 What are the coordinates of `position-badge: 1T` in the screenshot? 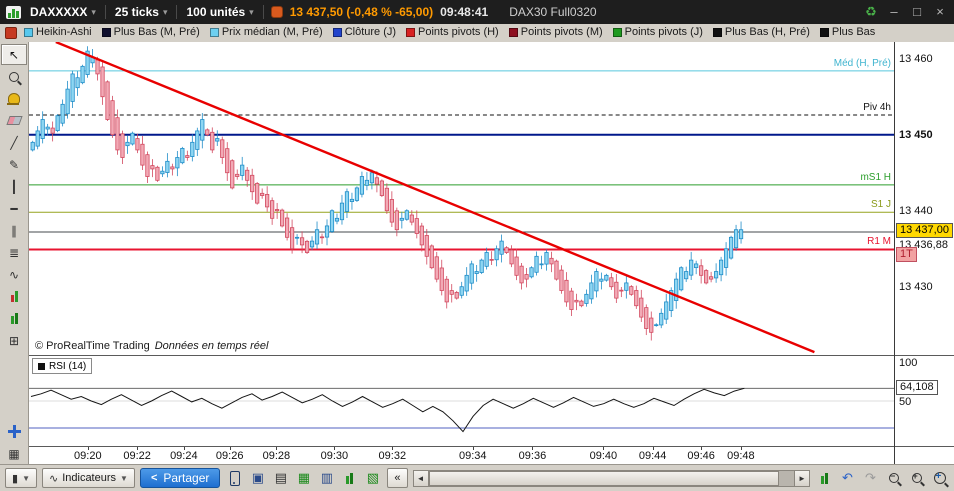 It's located at (906, 255).